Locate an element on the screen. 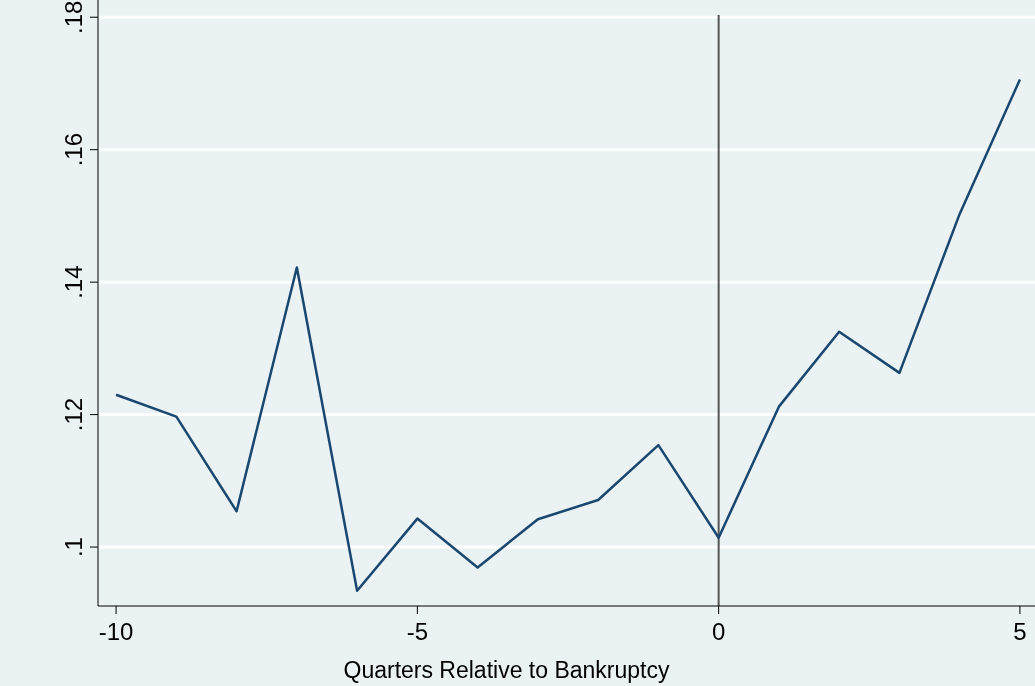 This screenshot has height=686, width=1035. y-tick-label: .18 is located at coordinates (73, 17).